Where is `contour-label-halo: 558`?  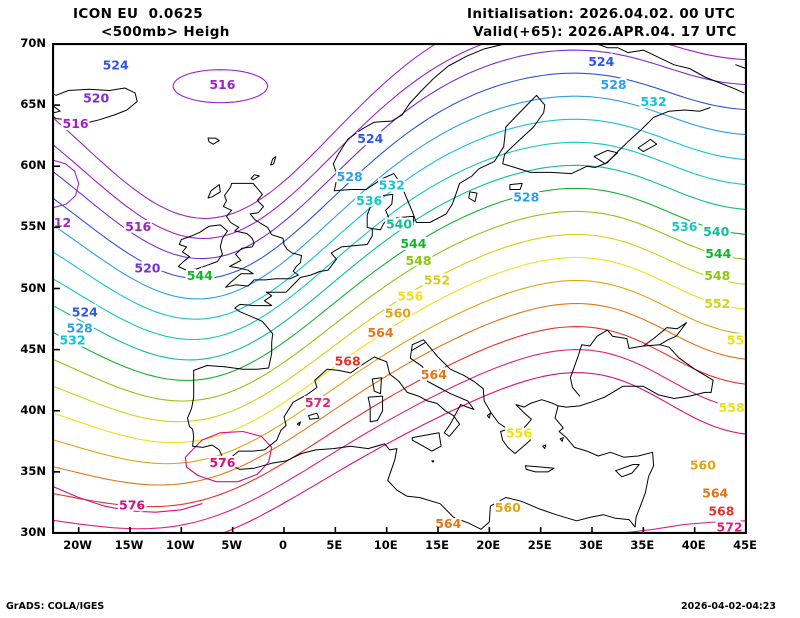 contour-label-halo: 558 is located at coordinates (732, 407).